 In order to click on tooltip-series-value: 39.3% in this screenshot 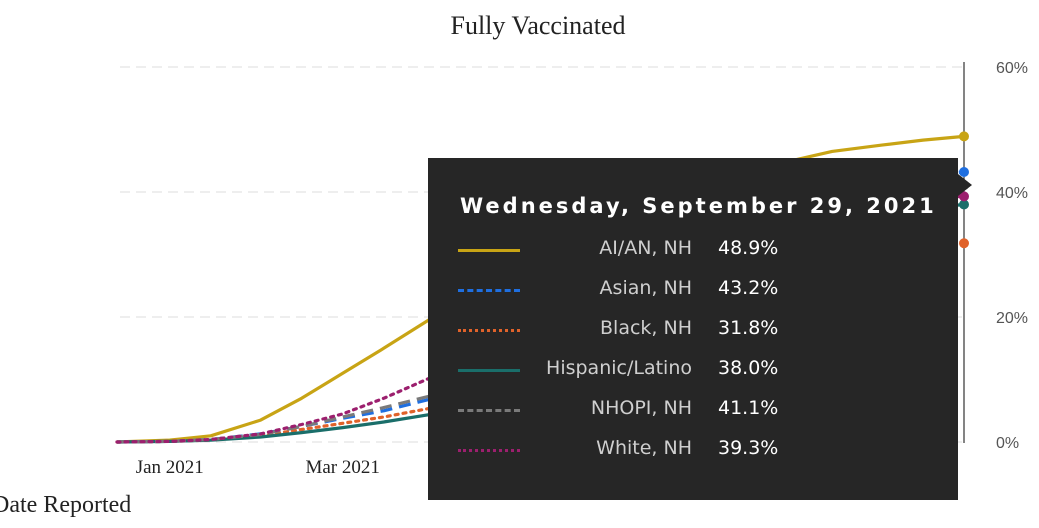, I will do `click(748, 448)`.